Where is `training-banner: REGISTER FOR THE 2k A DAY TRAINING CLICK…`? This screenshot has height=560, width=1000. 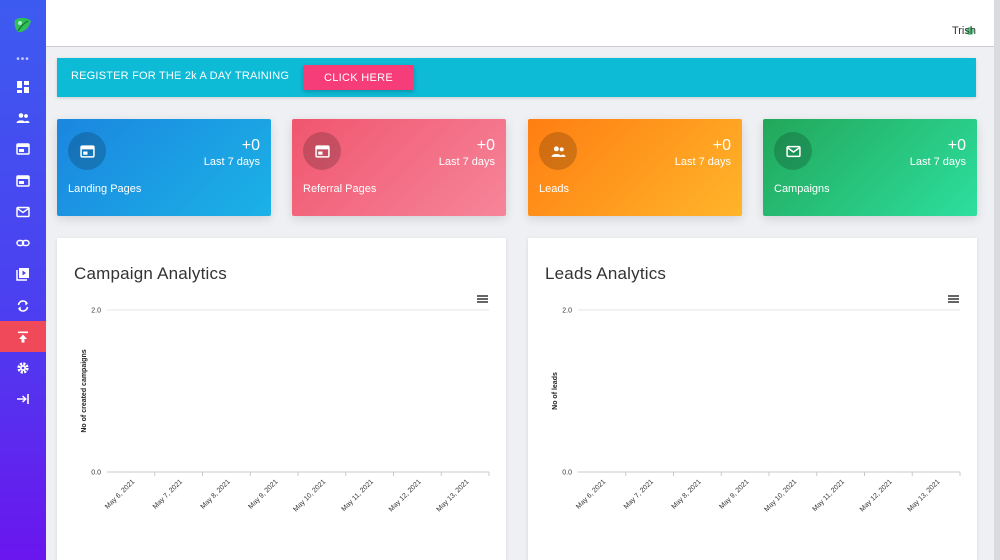 training-banner: REGISTER FOR THE 2k A DAY TRAINING CLICK… is located at coordinates (516, 77).